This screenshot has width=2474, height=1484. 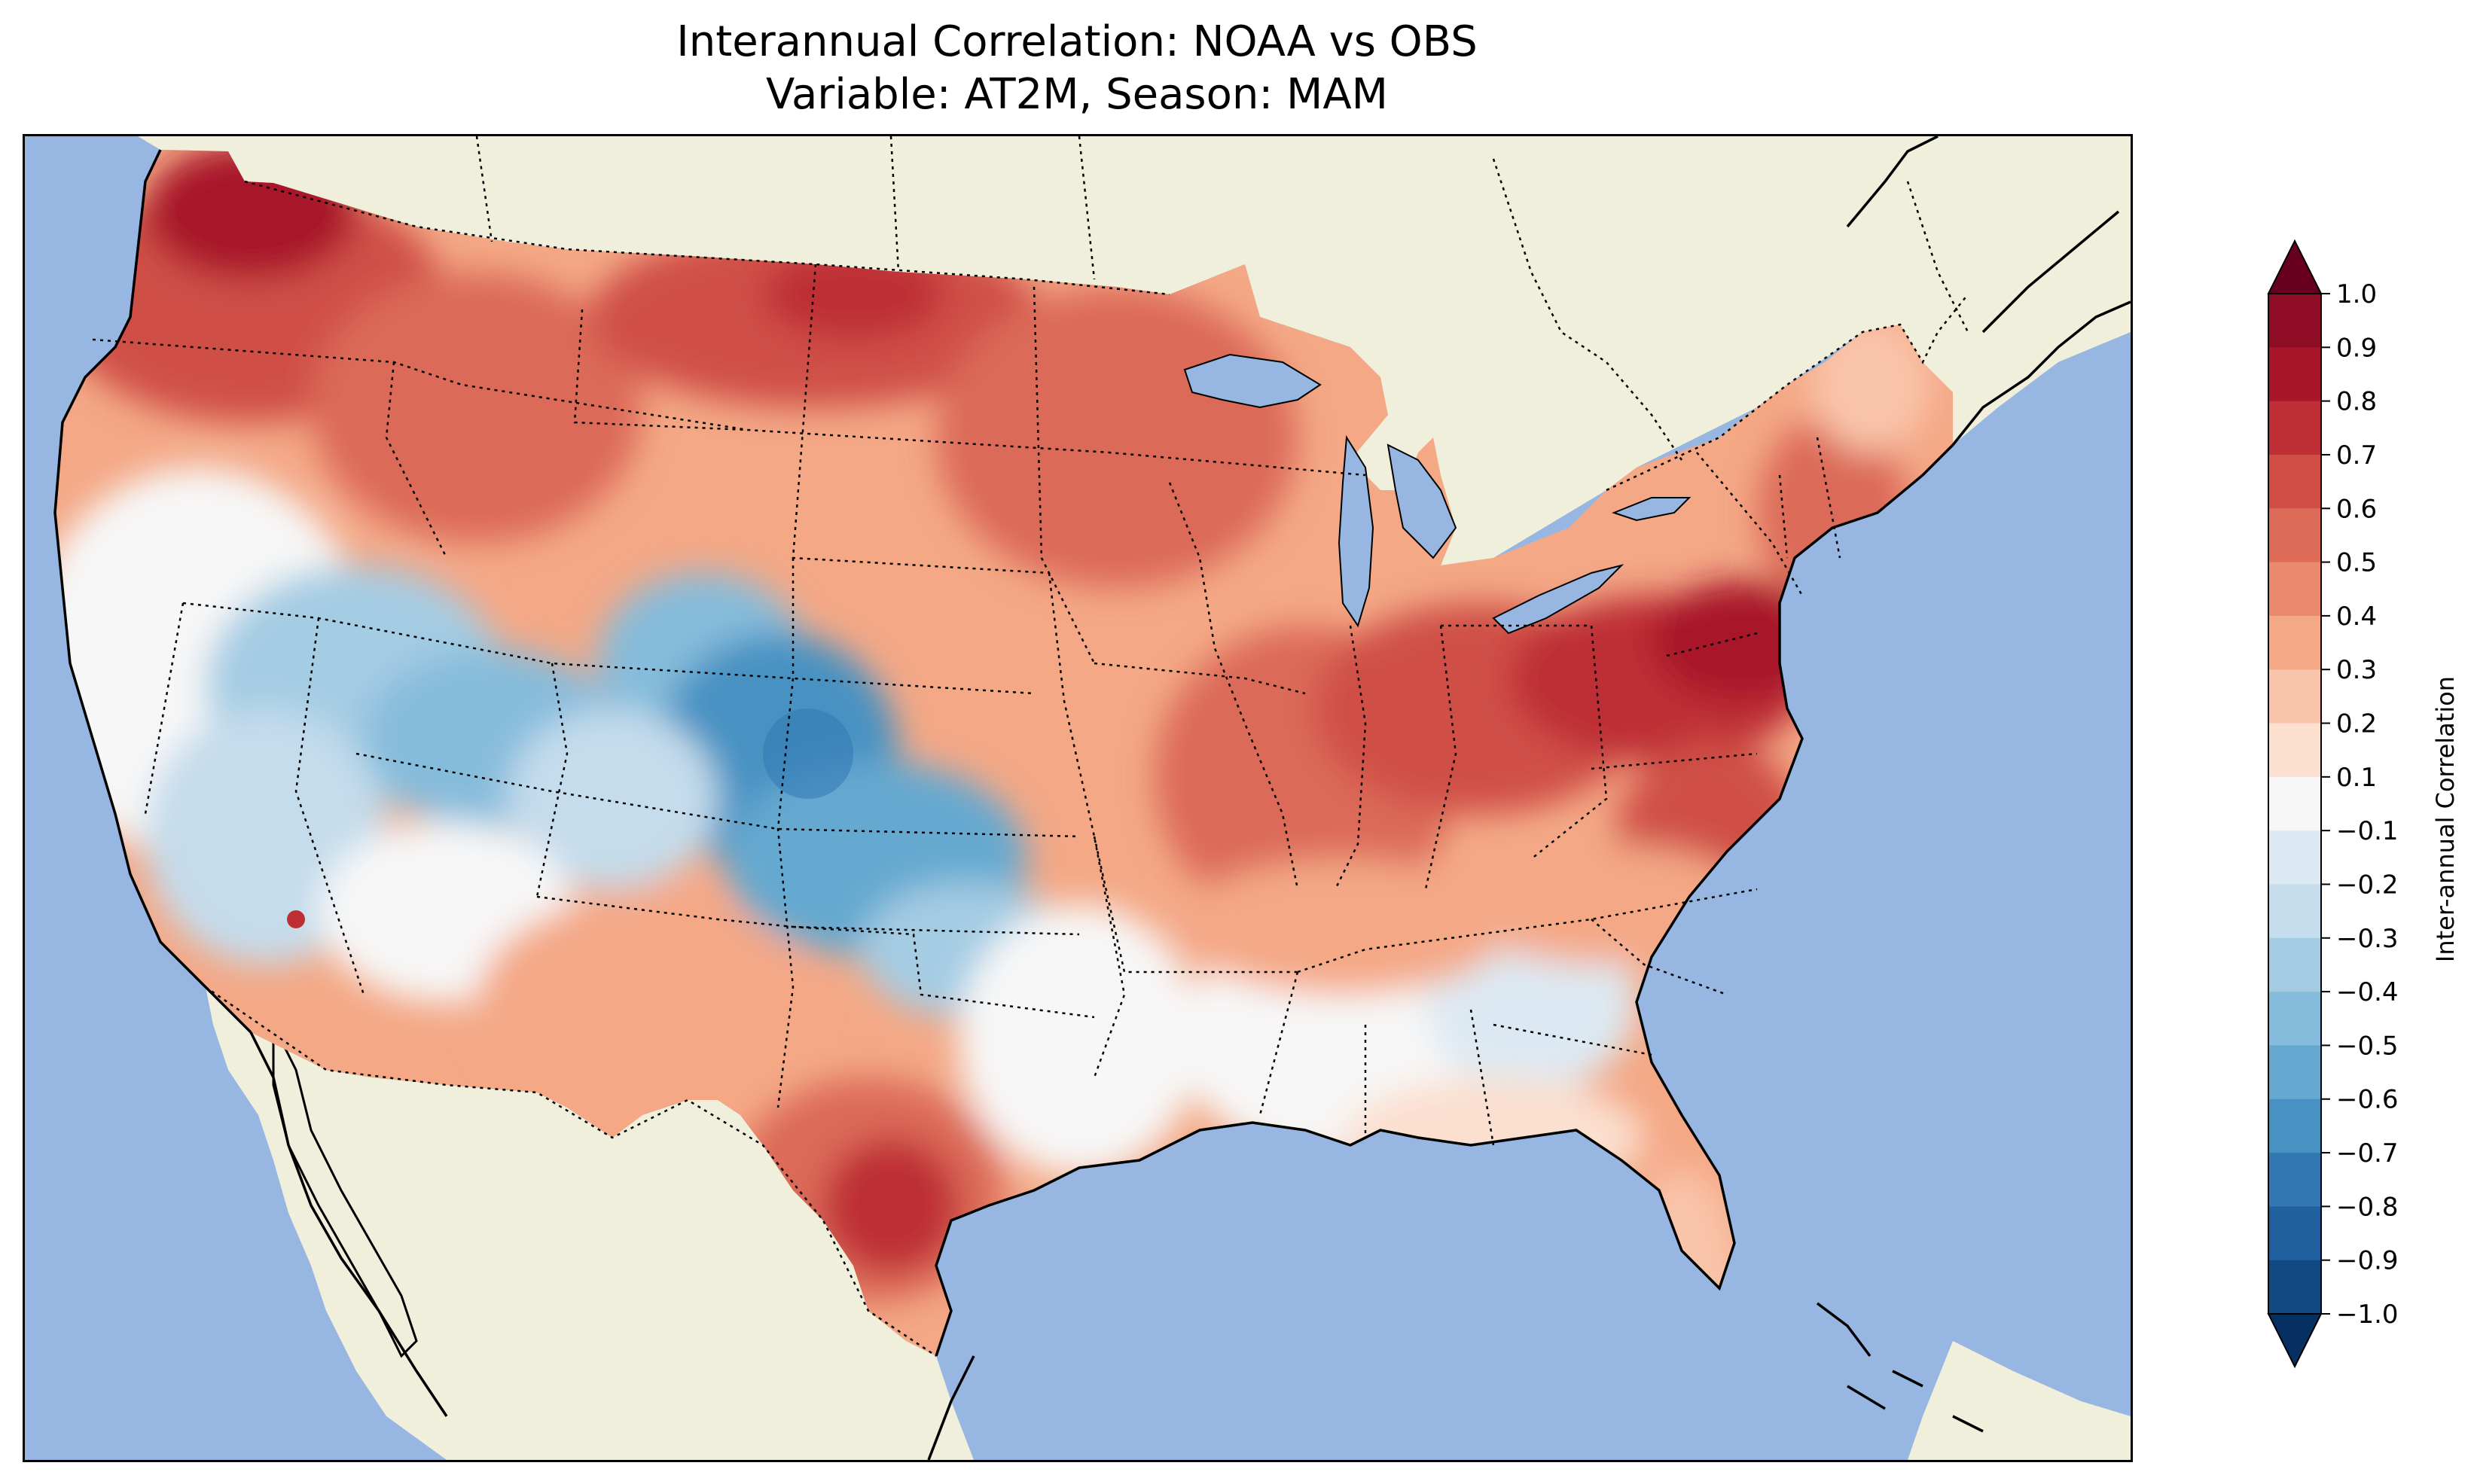 What do you see at coordinates (2356, 563) in the screenshot?
I see `colorbar-tick-label: 0.5` at bounding box center [2356, 563].